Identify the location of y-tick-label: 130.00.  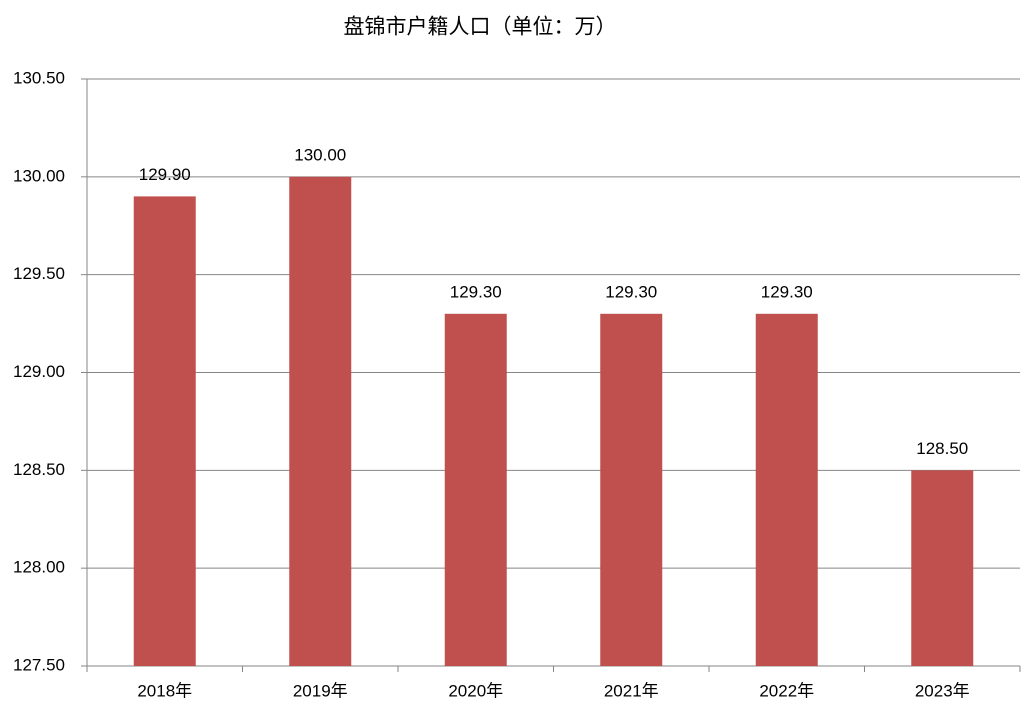
(39, 175).